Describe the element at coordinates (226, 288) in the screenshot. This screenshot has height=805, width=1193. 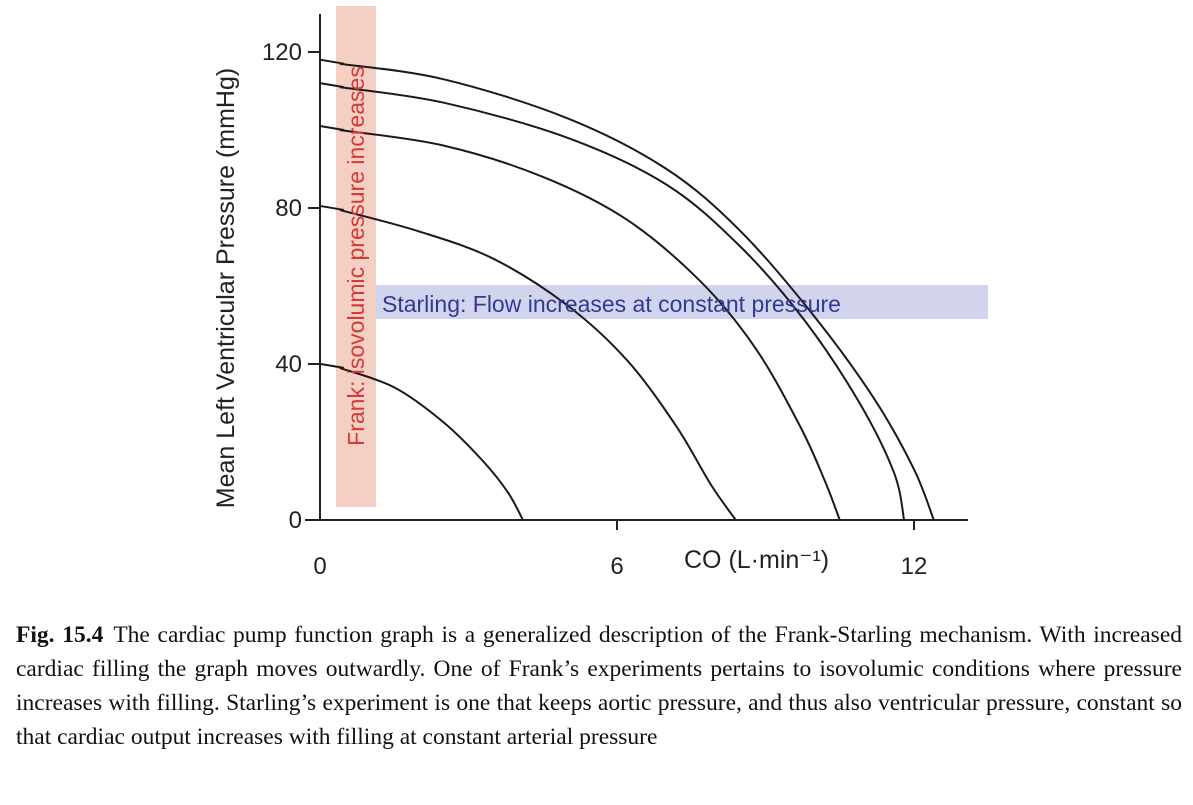
I see `y-axis-label: Mean Left Ventricular Pressure (mmHg)` at that location.